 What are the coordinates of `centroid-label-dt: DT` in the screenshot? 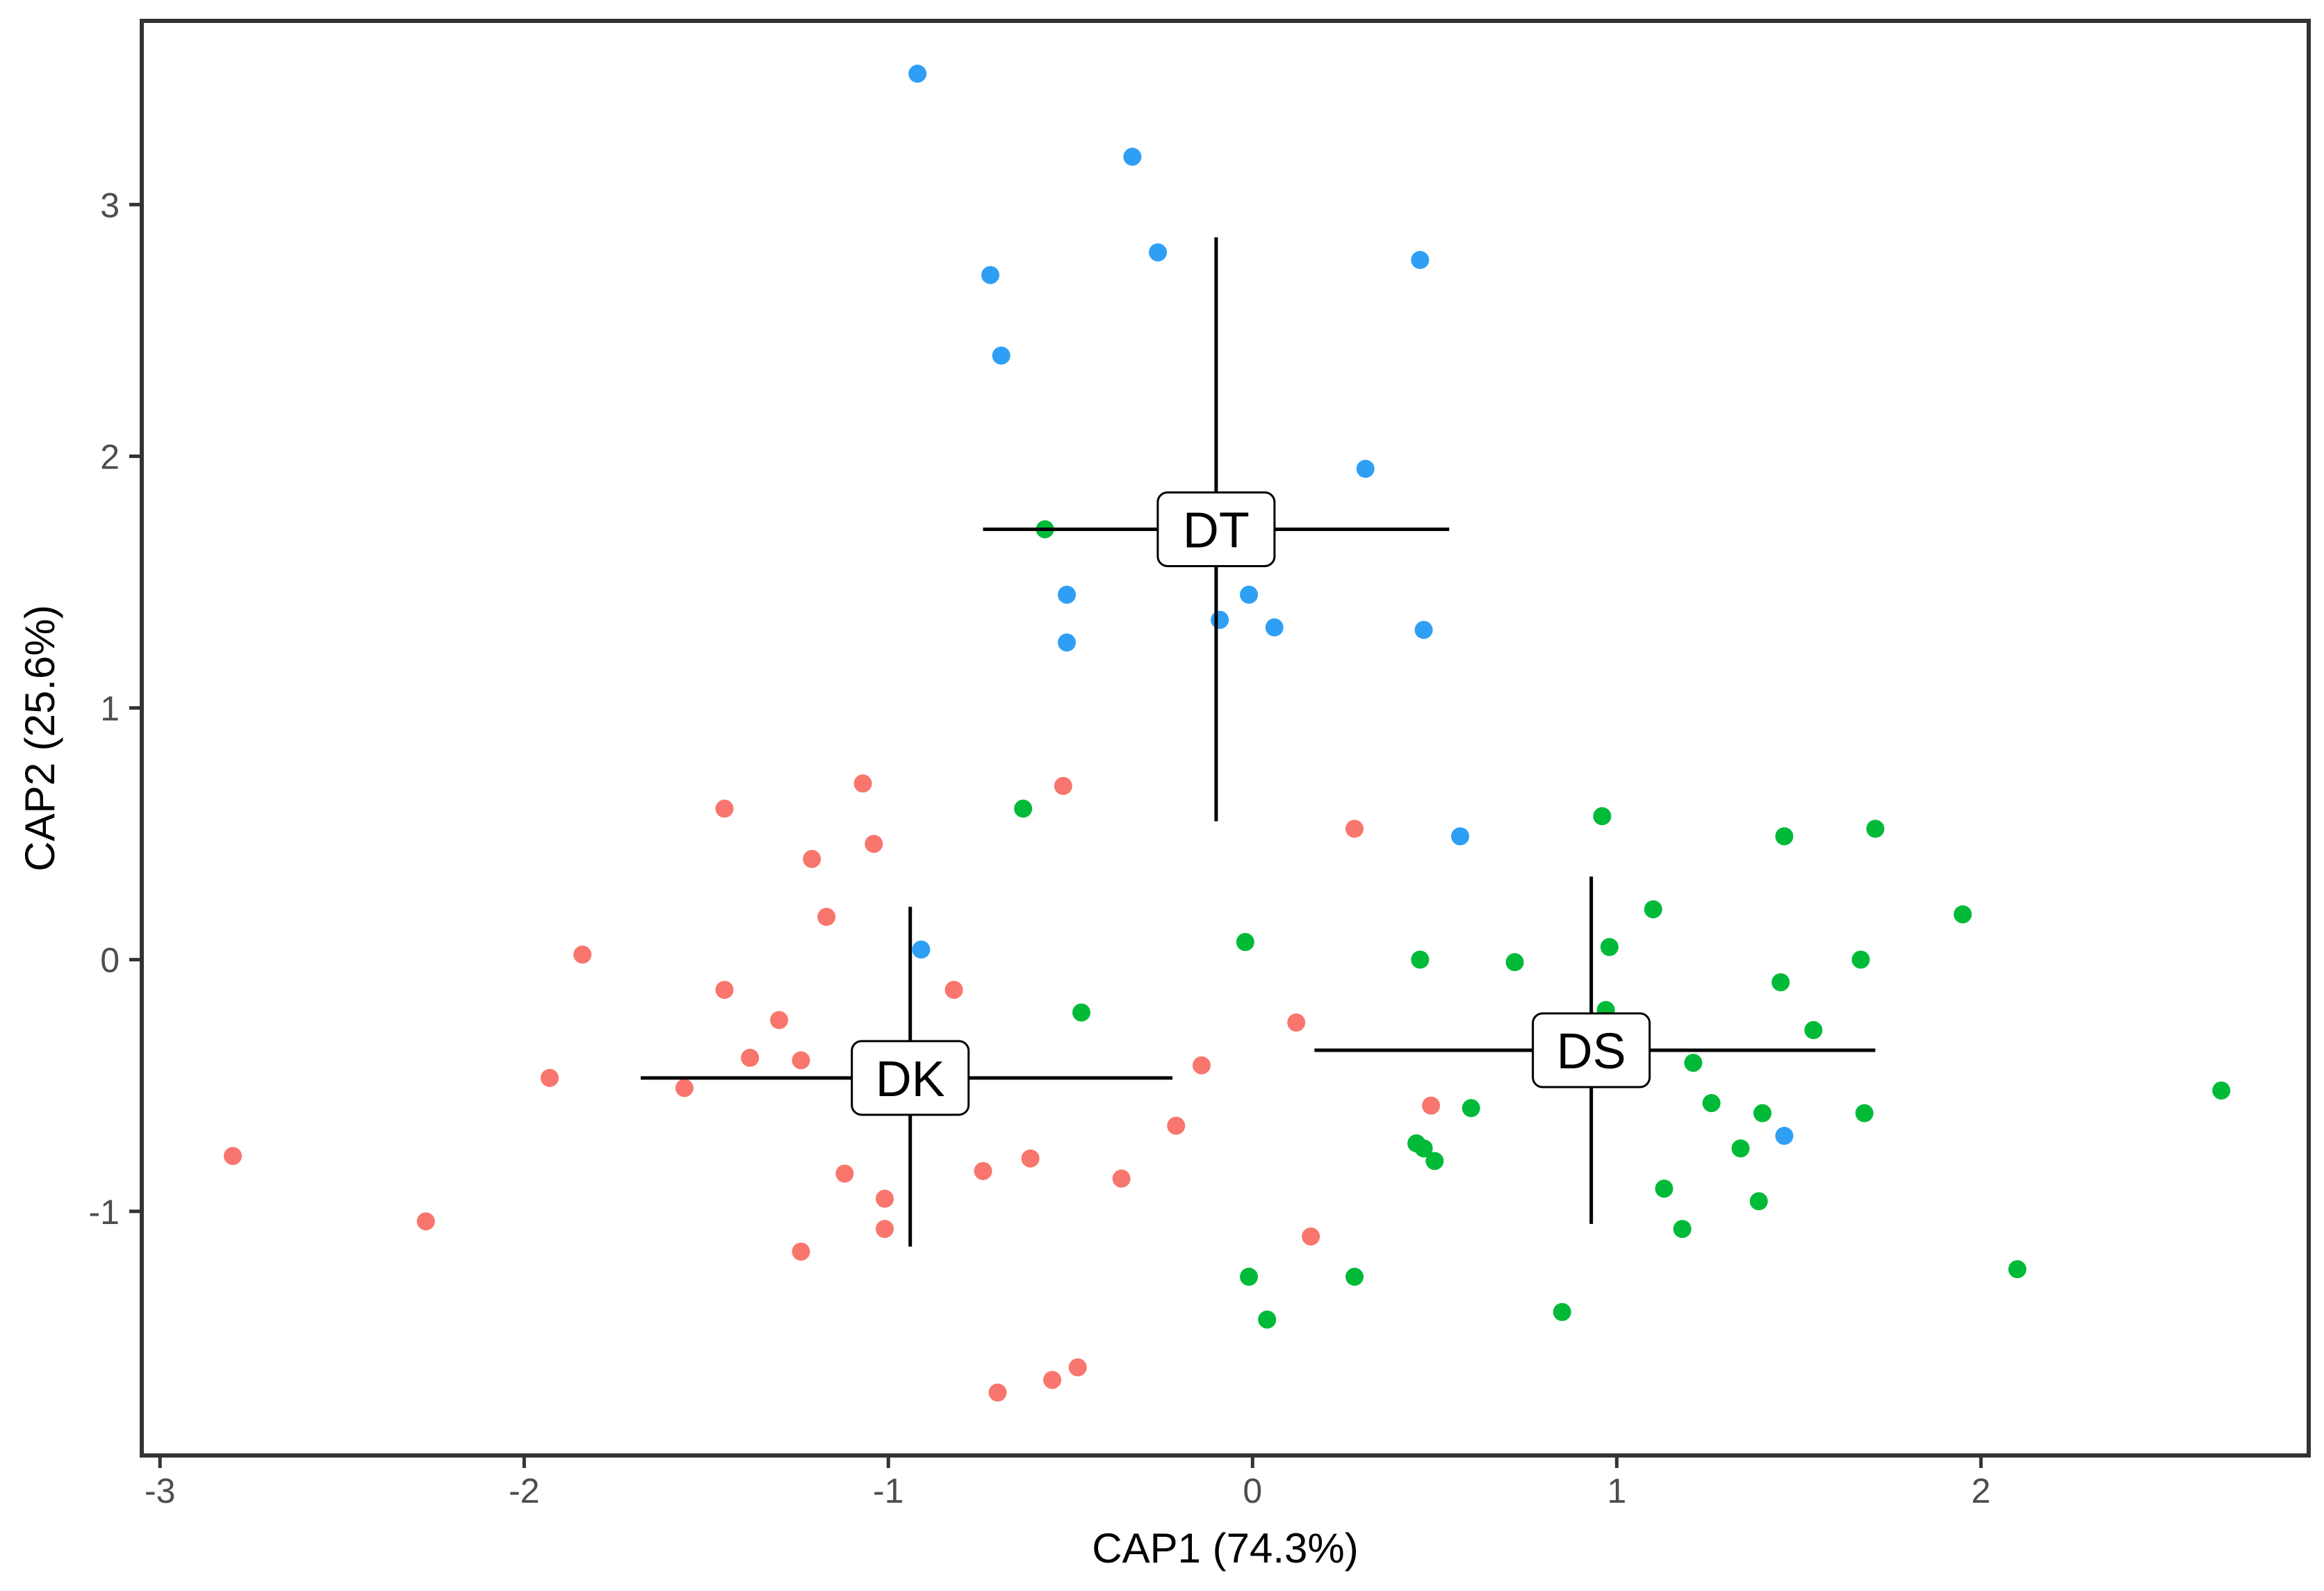 It's located at (1216, 530).